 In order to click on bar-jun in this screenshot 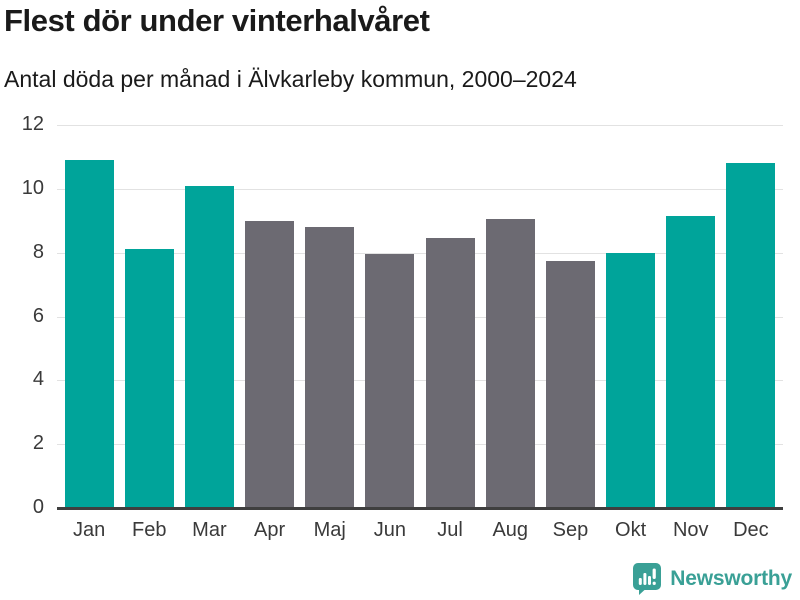, I will do `click(390, 381)`.